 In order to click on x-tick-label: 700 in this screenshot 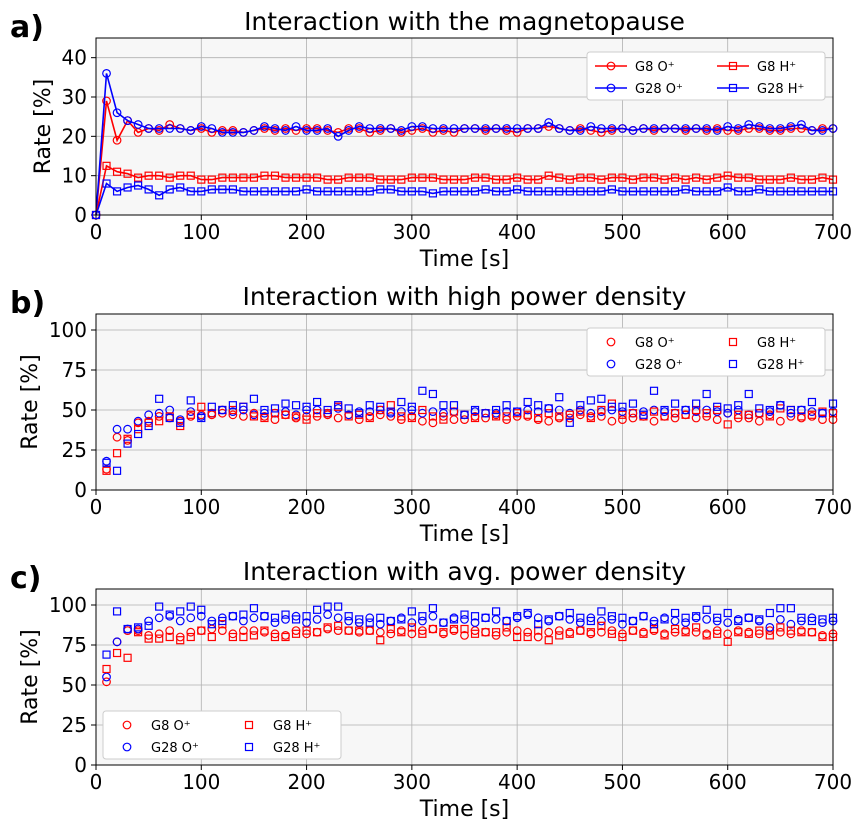, I will do `click(833, 232)`.